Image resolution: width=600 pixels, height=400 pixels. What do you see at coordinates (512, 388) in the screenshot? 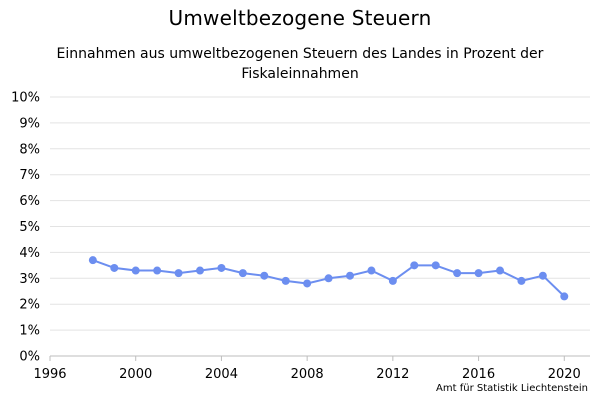
I see `source-credit: Amt für Statistik Liechtenstein` at bounding box center [512, 388].